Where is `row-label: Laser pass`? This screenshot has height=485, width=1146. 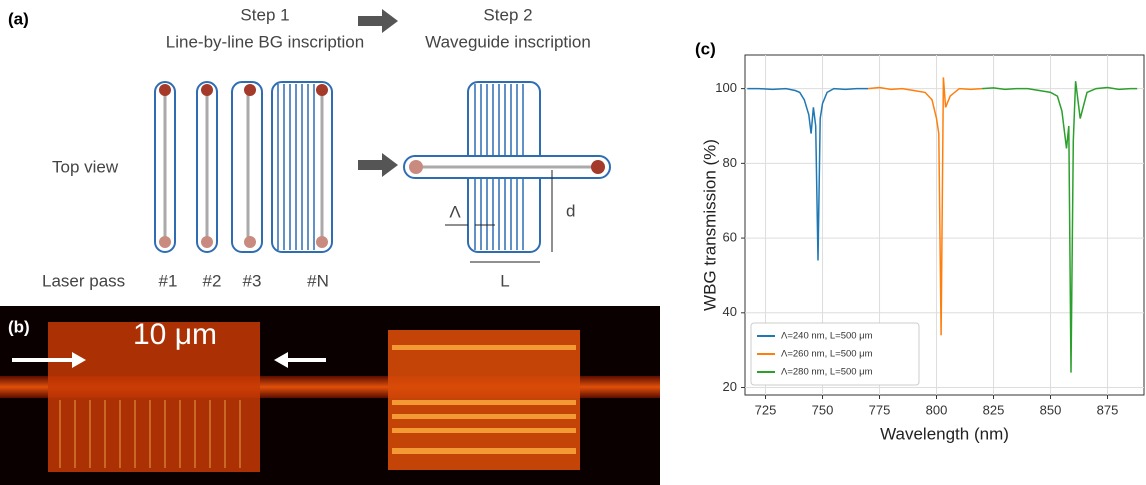 row-label: Laser pass is located at coordinates (83, 280).